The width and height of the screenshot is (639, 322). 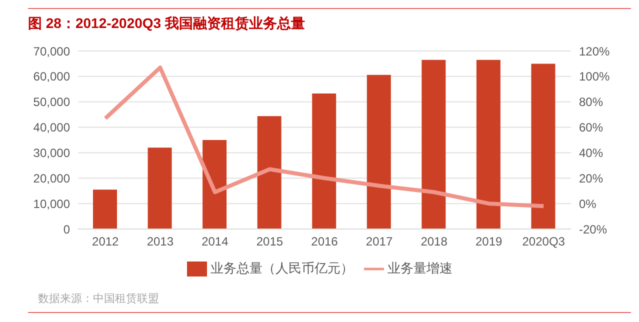 I want to click on x-tick-label: 2018, so click(x=434, y=241).